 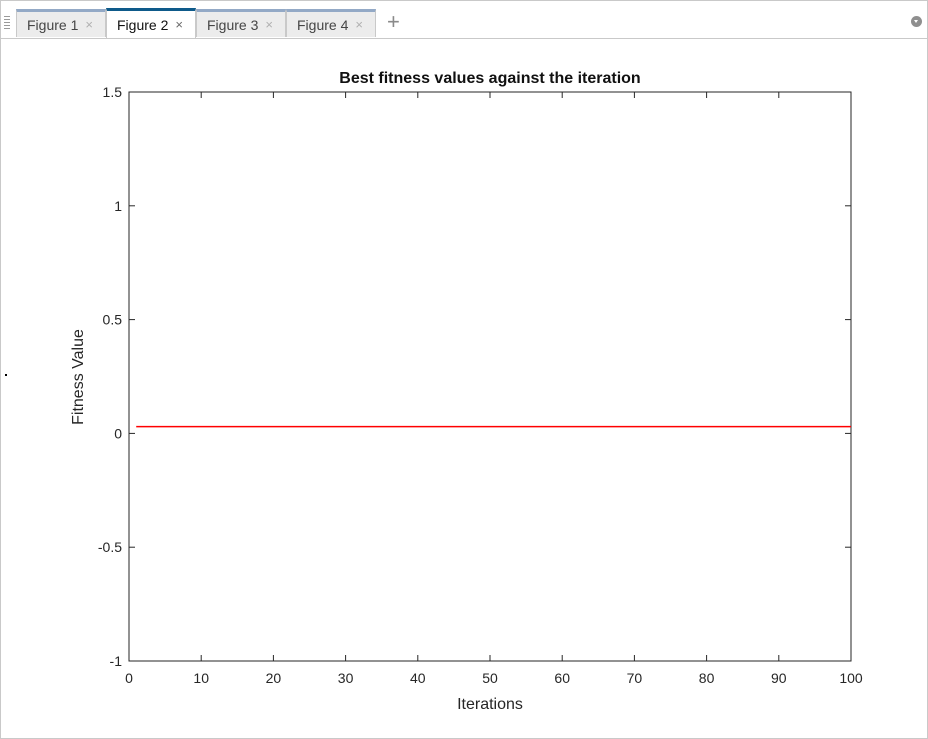 What do you see at coordinates (129, 678) in the screenshot?
I see `x-tick-label: 0` at bounding box center [129, 678].